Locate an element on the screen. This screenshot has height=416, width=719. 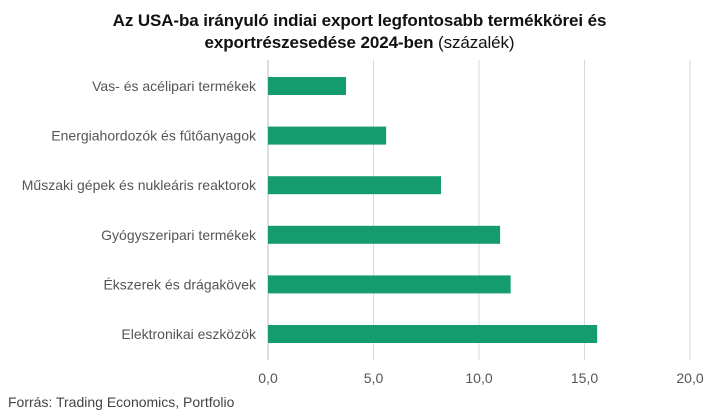
category-label: Elektronikai eszközök is located at coordinates (189, 334).